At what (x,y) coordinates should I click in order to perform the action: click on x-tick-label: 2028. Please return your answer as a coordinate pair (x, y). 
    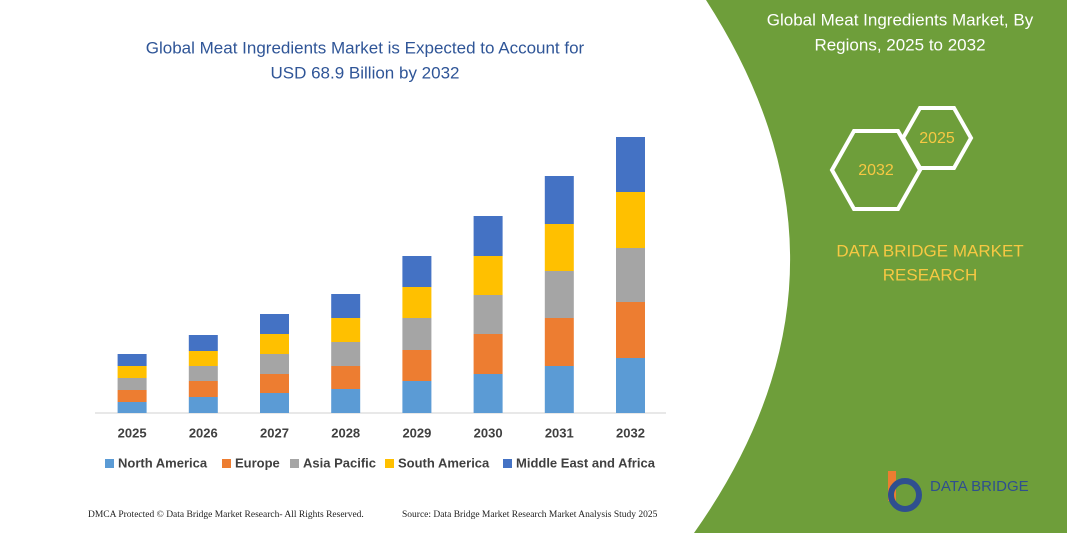
    Looking at the image, I should click on (345, 432).